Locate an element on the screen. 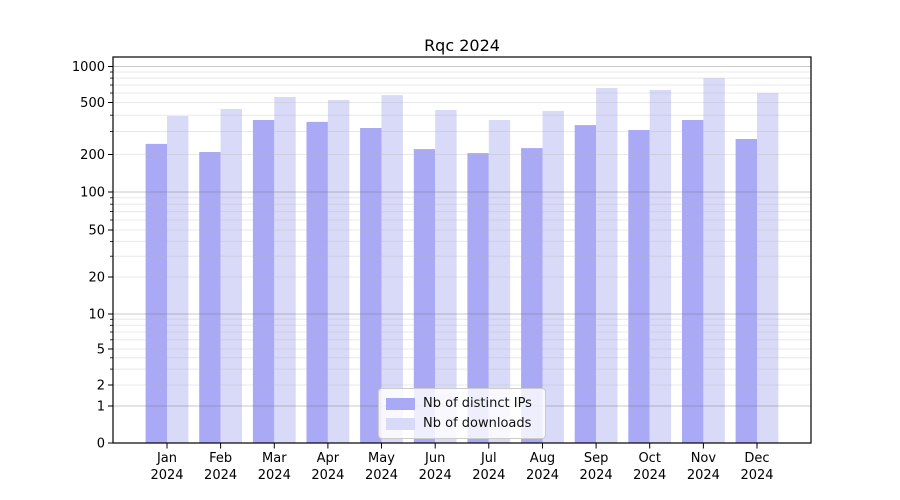  x-tick-label-year-dec: 2024 is located at coordinates (756, 475).